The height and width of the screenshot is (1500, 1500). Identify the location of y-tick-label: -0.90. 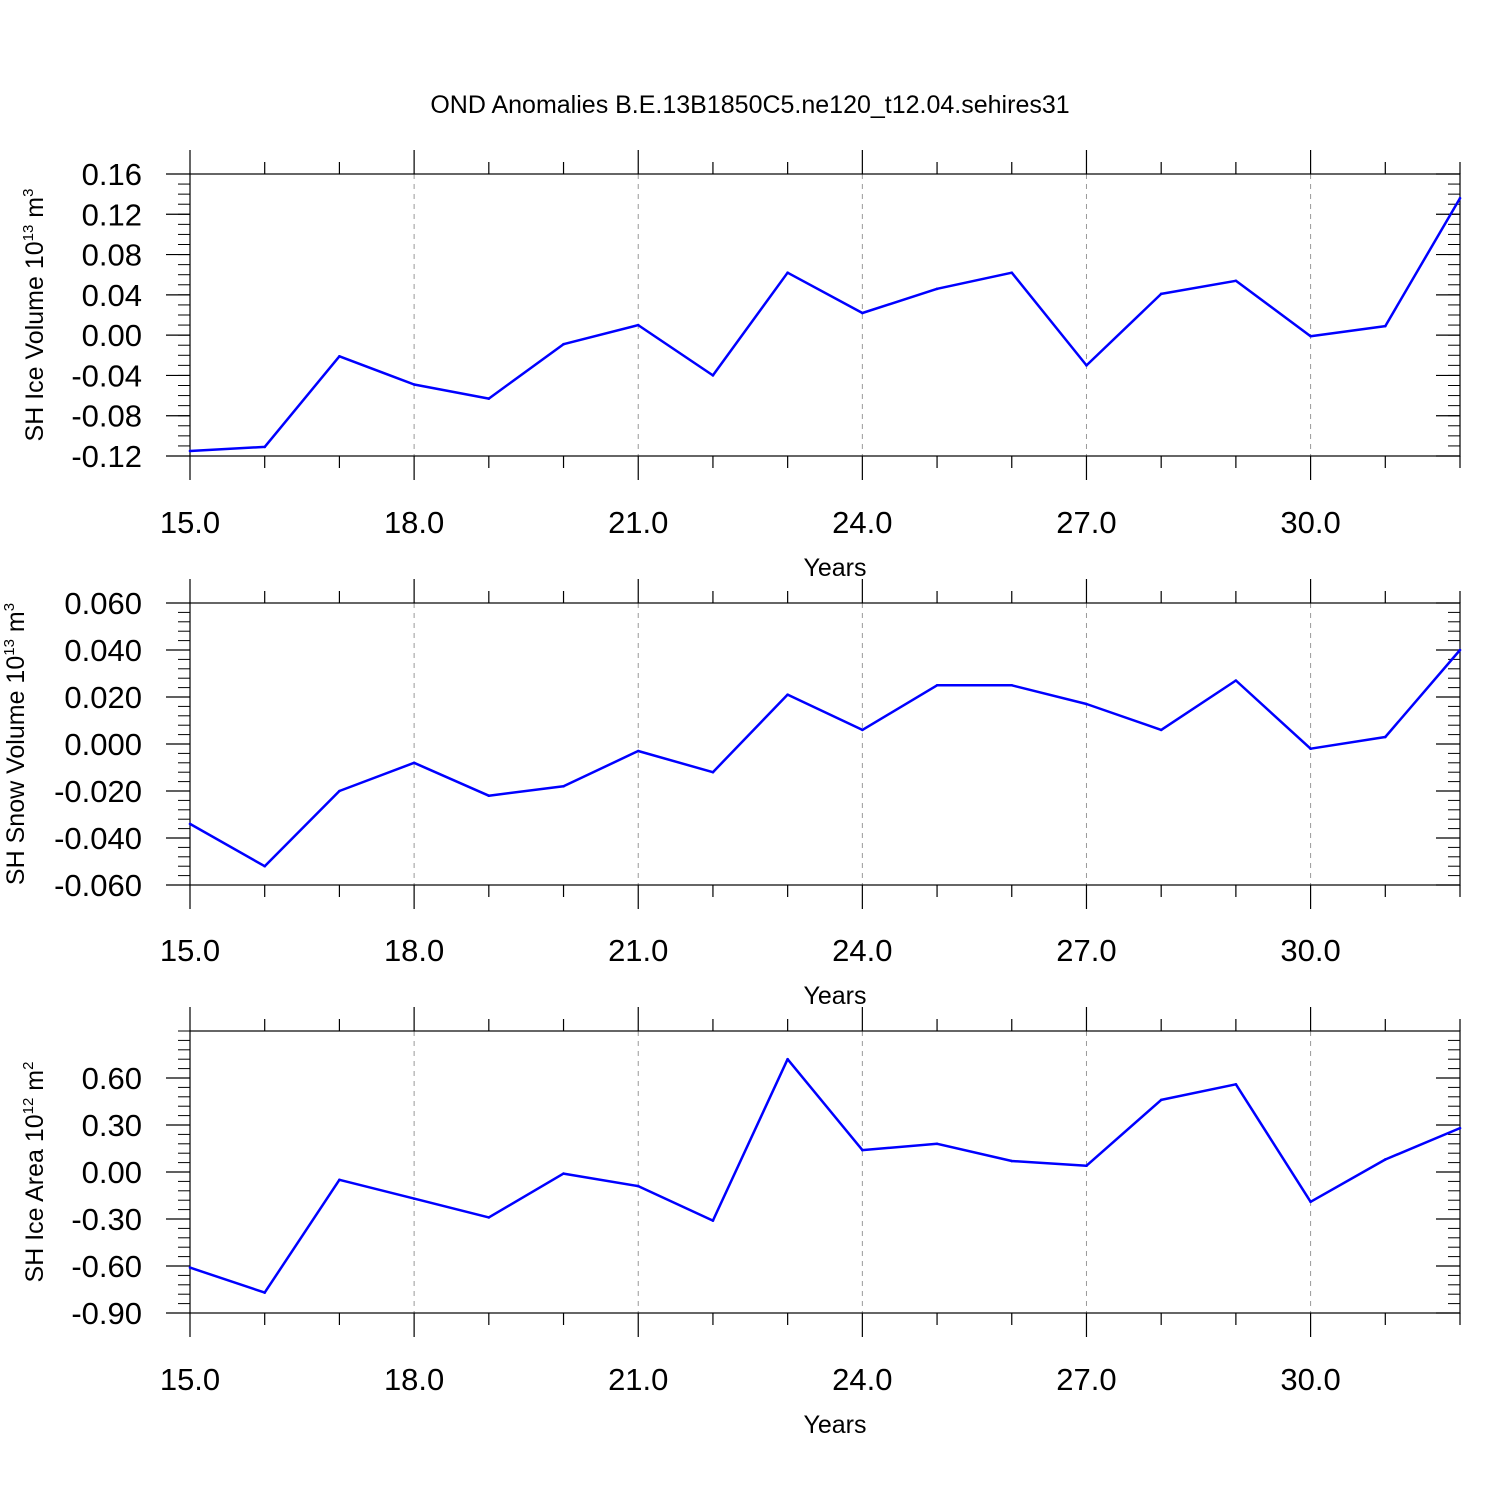
(106, 1313).